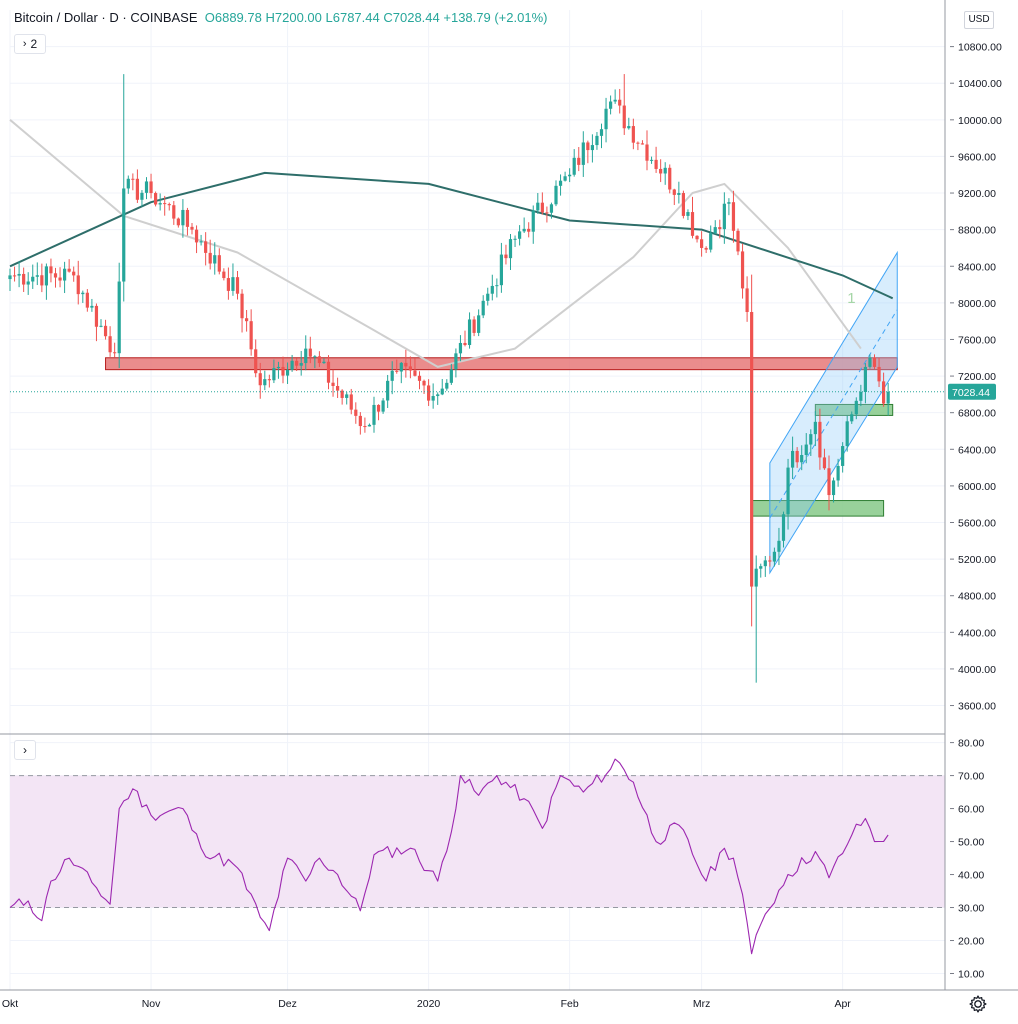 Image resolution: width=1018 pixels, height=1024 pixels. I want to click on rsi-tick-label: 60.00, so click(971, 810).